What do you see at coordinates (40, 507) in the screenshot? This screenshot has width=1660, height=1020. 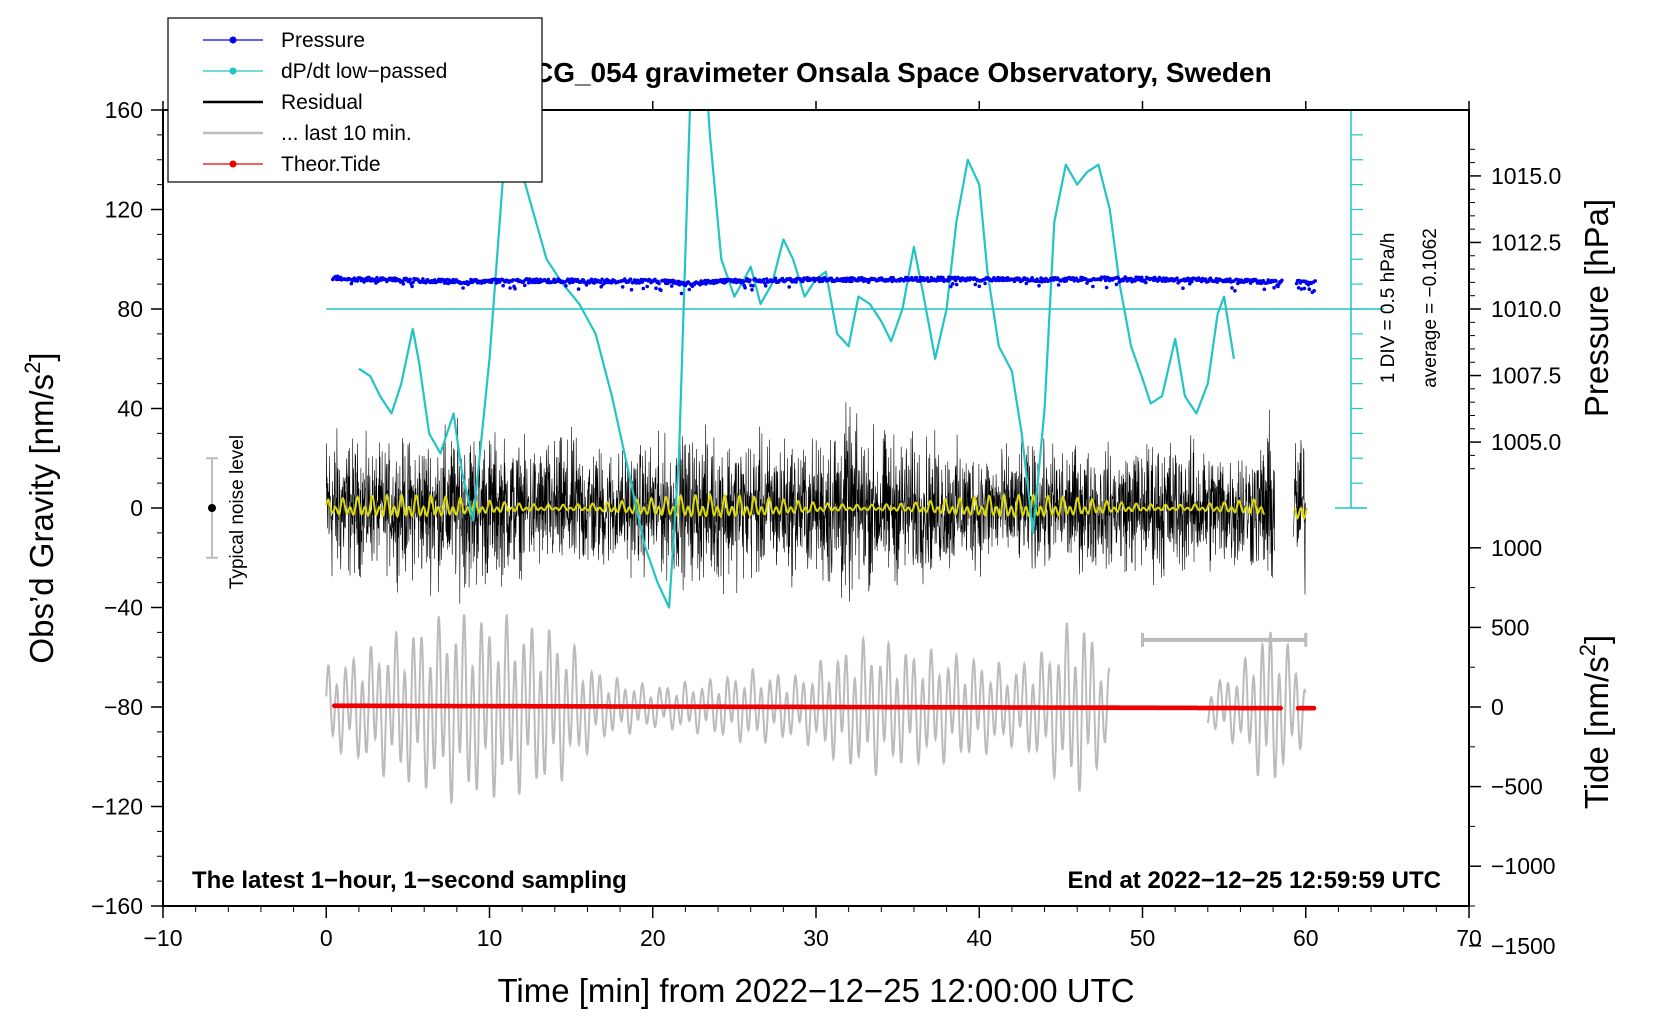 I see `y-axis-title: Obs’d Gravity [nm/s2]` at bounding box center [40, 507].